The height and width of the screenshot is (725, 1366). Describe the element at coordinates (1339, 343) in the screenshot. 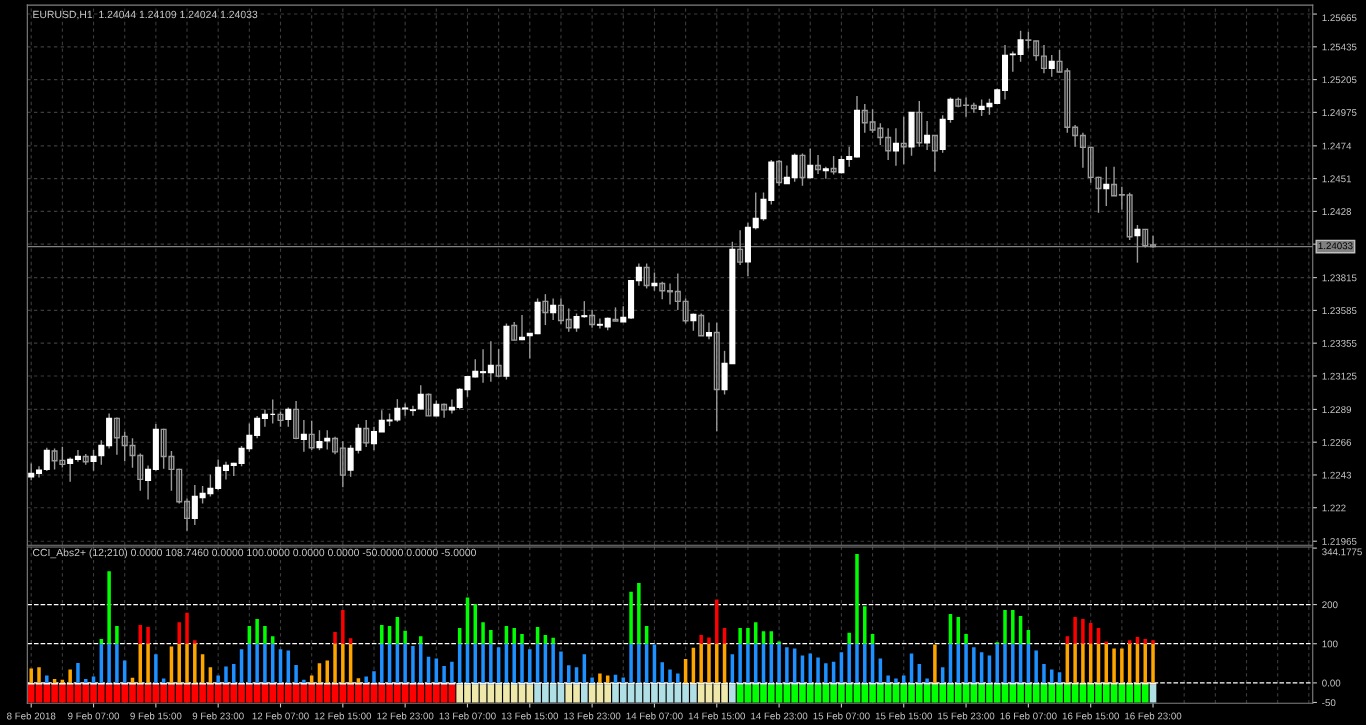

I see `y-tick-label: 1.23355` at that location.